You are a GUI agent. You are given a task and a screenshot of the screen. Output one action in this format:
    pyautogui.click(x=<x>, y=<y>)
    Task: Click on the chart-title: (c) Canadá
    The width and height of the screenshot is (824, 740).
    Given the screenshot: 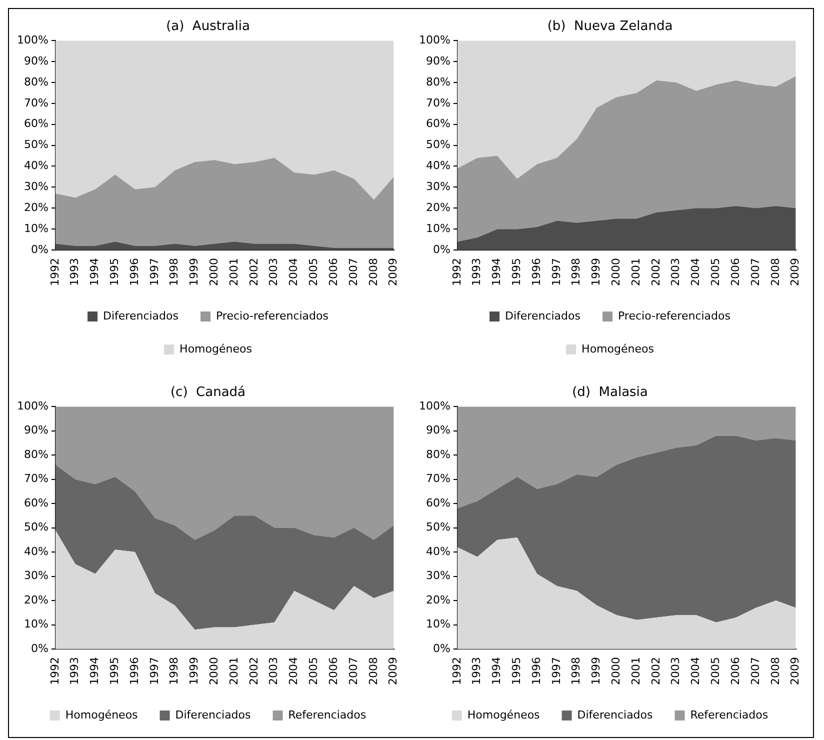 What is the action you would take?
    pyautogui.click(x=208, y=392)
    